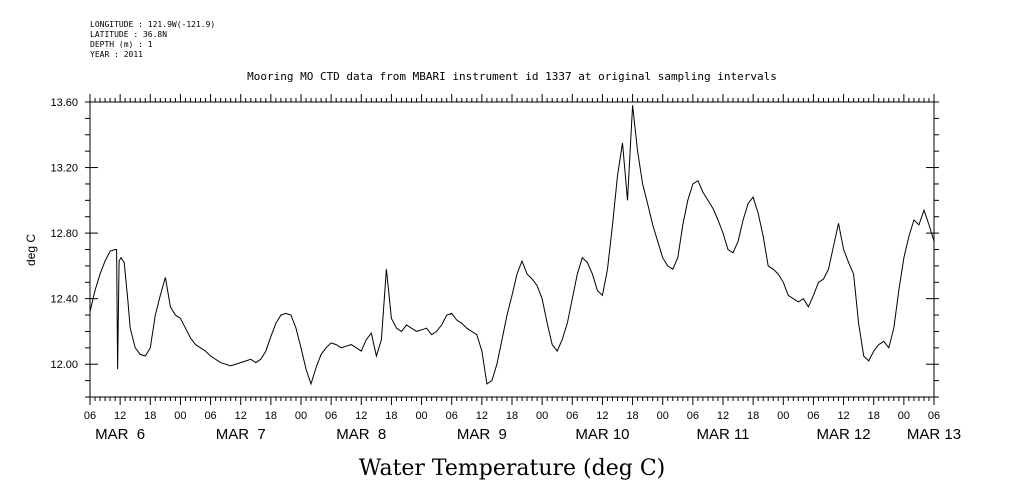 The image size is (1009, 504). What do you see at coordinates (64, 169) in the screenshot?
I see `y-tick-label: 13.20` at bounding box center [64, 169].